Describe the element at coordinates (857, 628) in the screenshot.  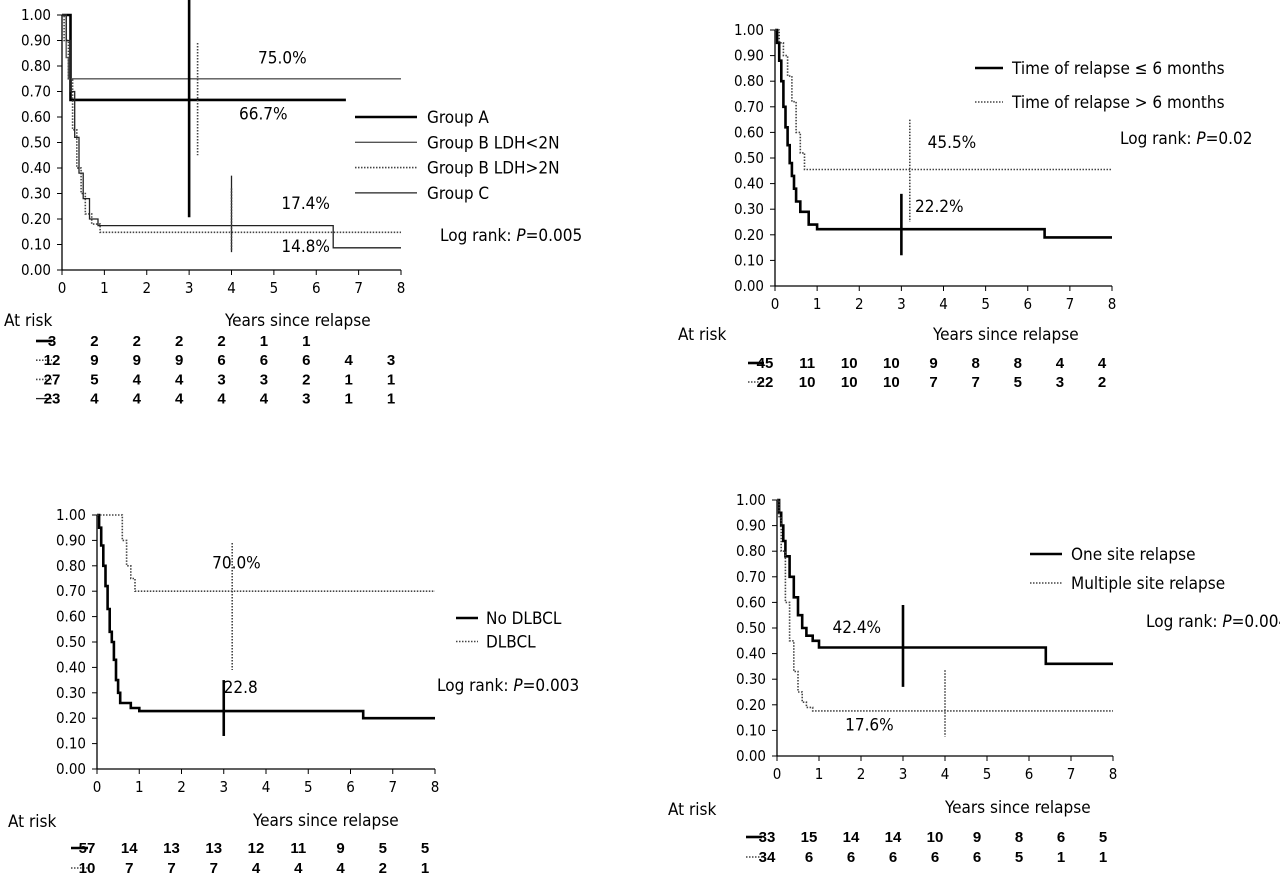
I see `survival-percent-label: 42.4%` at that location.